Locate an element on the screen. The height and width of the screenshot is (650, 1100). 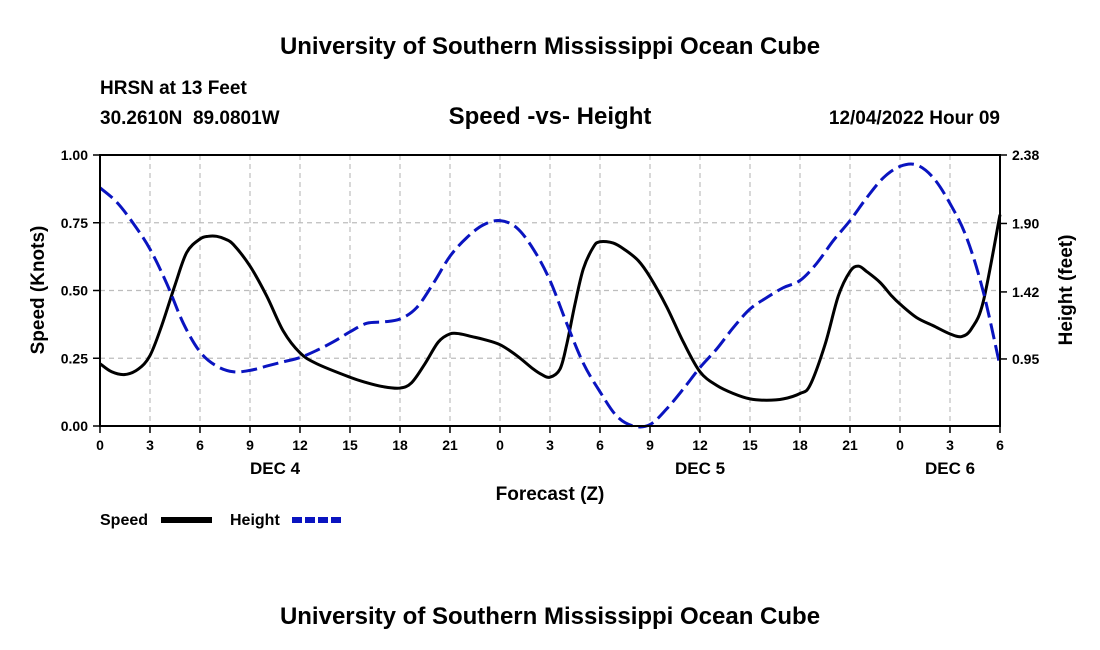
timestamp-label: 12/04/2022 Hour 09 is located at coordinates (914, 118).